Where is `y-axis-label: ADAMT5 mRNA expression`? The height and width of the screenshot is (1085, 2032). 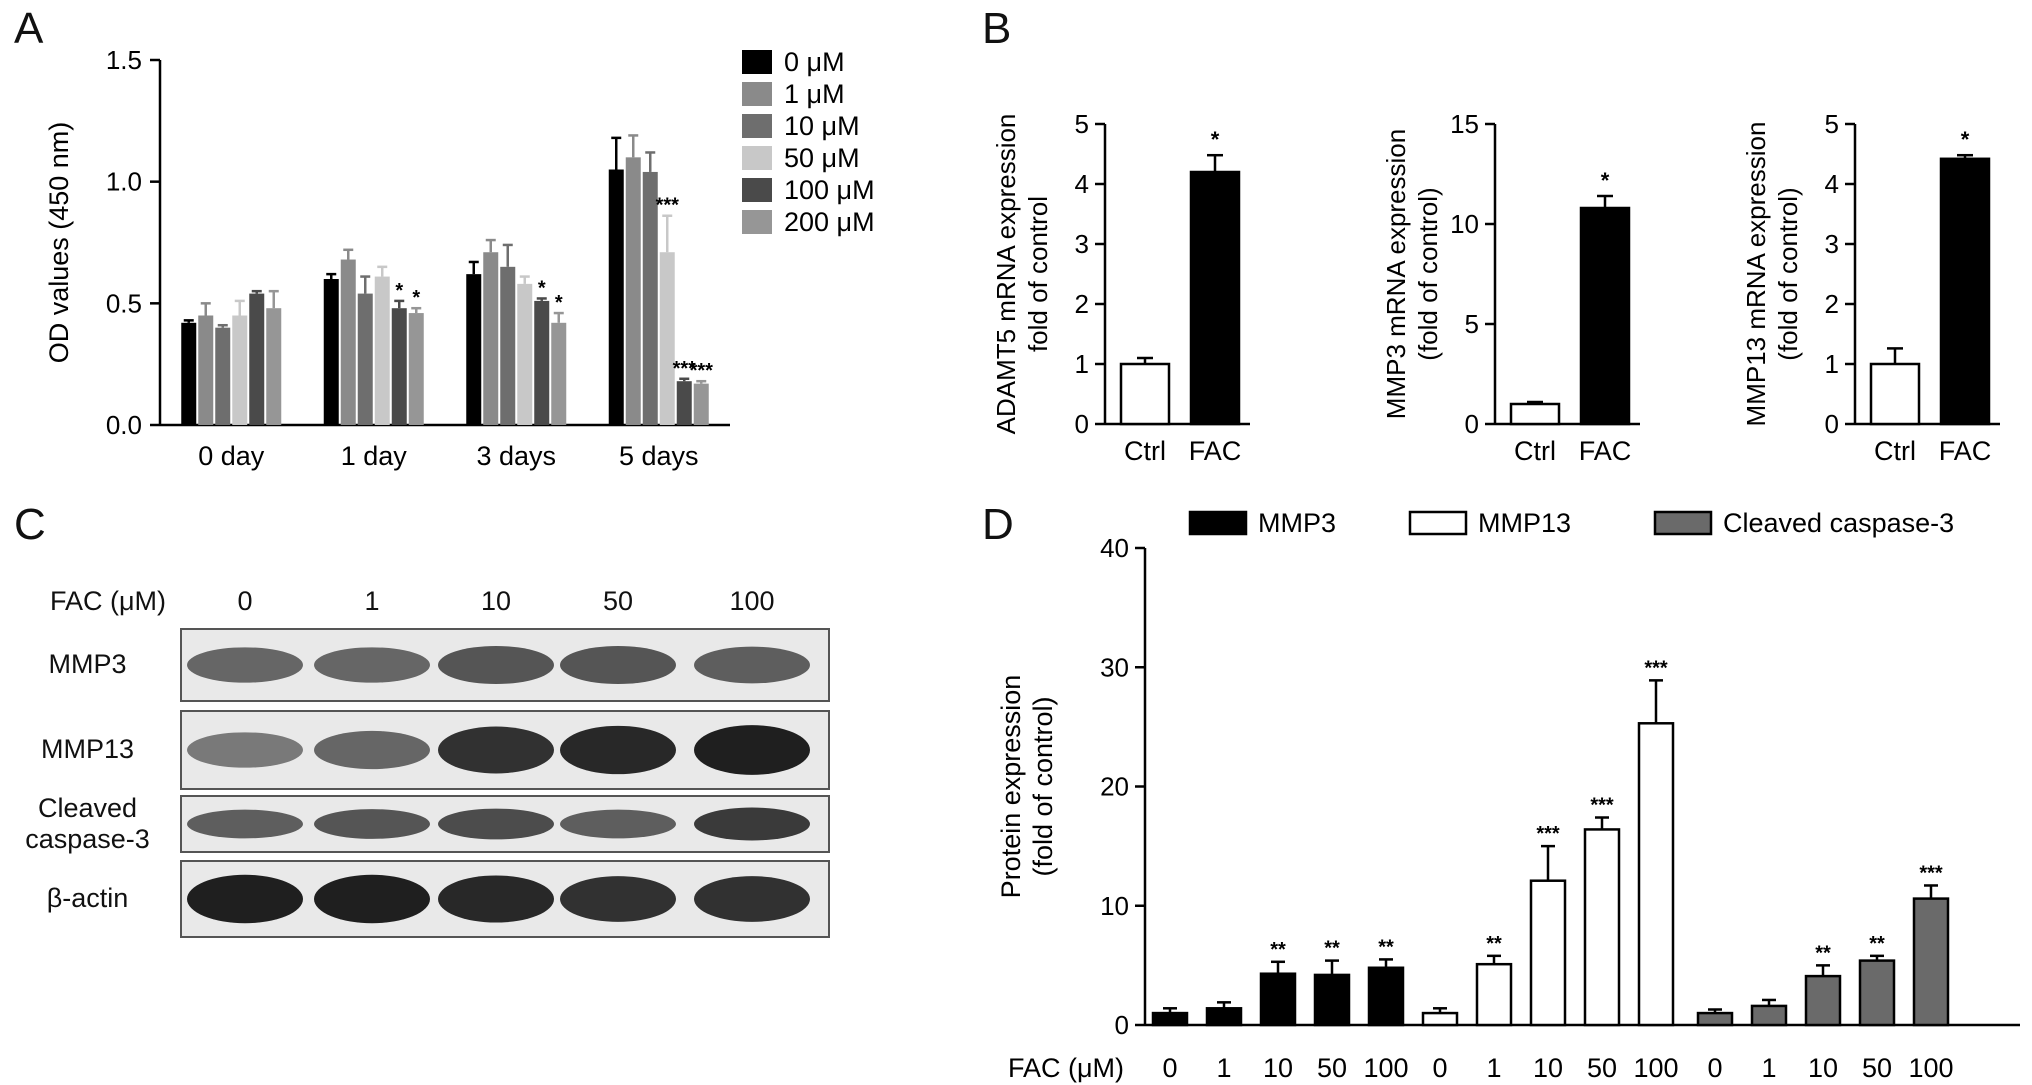
y-axis-label: ADAMT5 mRNA expression is located at coordinates (1006, 274).